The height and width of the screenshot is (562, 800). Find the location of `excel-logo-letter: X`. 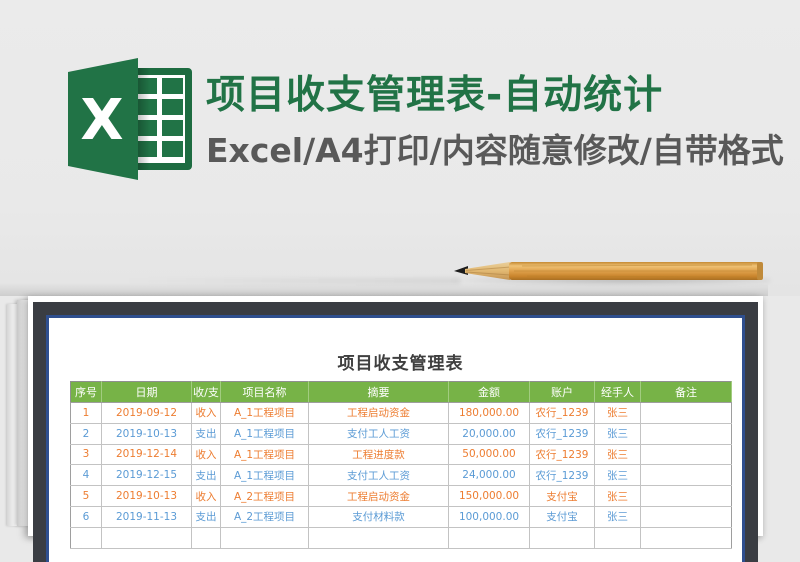

excel-logo-letter: X is located at coordinates (101, 120).